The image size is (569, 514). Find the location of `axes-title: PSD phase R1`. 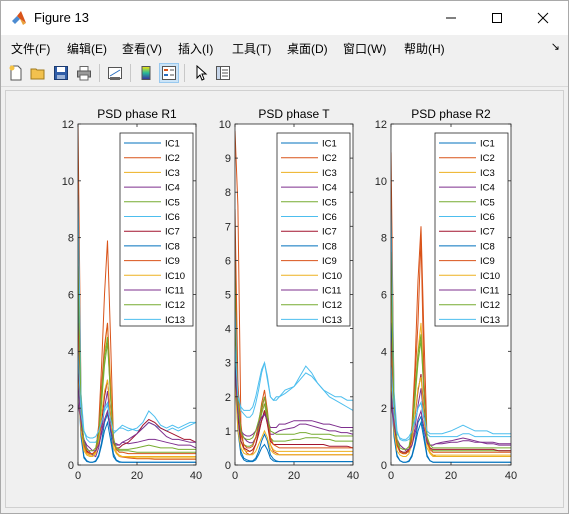

axes-title: PSD phase R1 is located at coordinates (137, 114).